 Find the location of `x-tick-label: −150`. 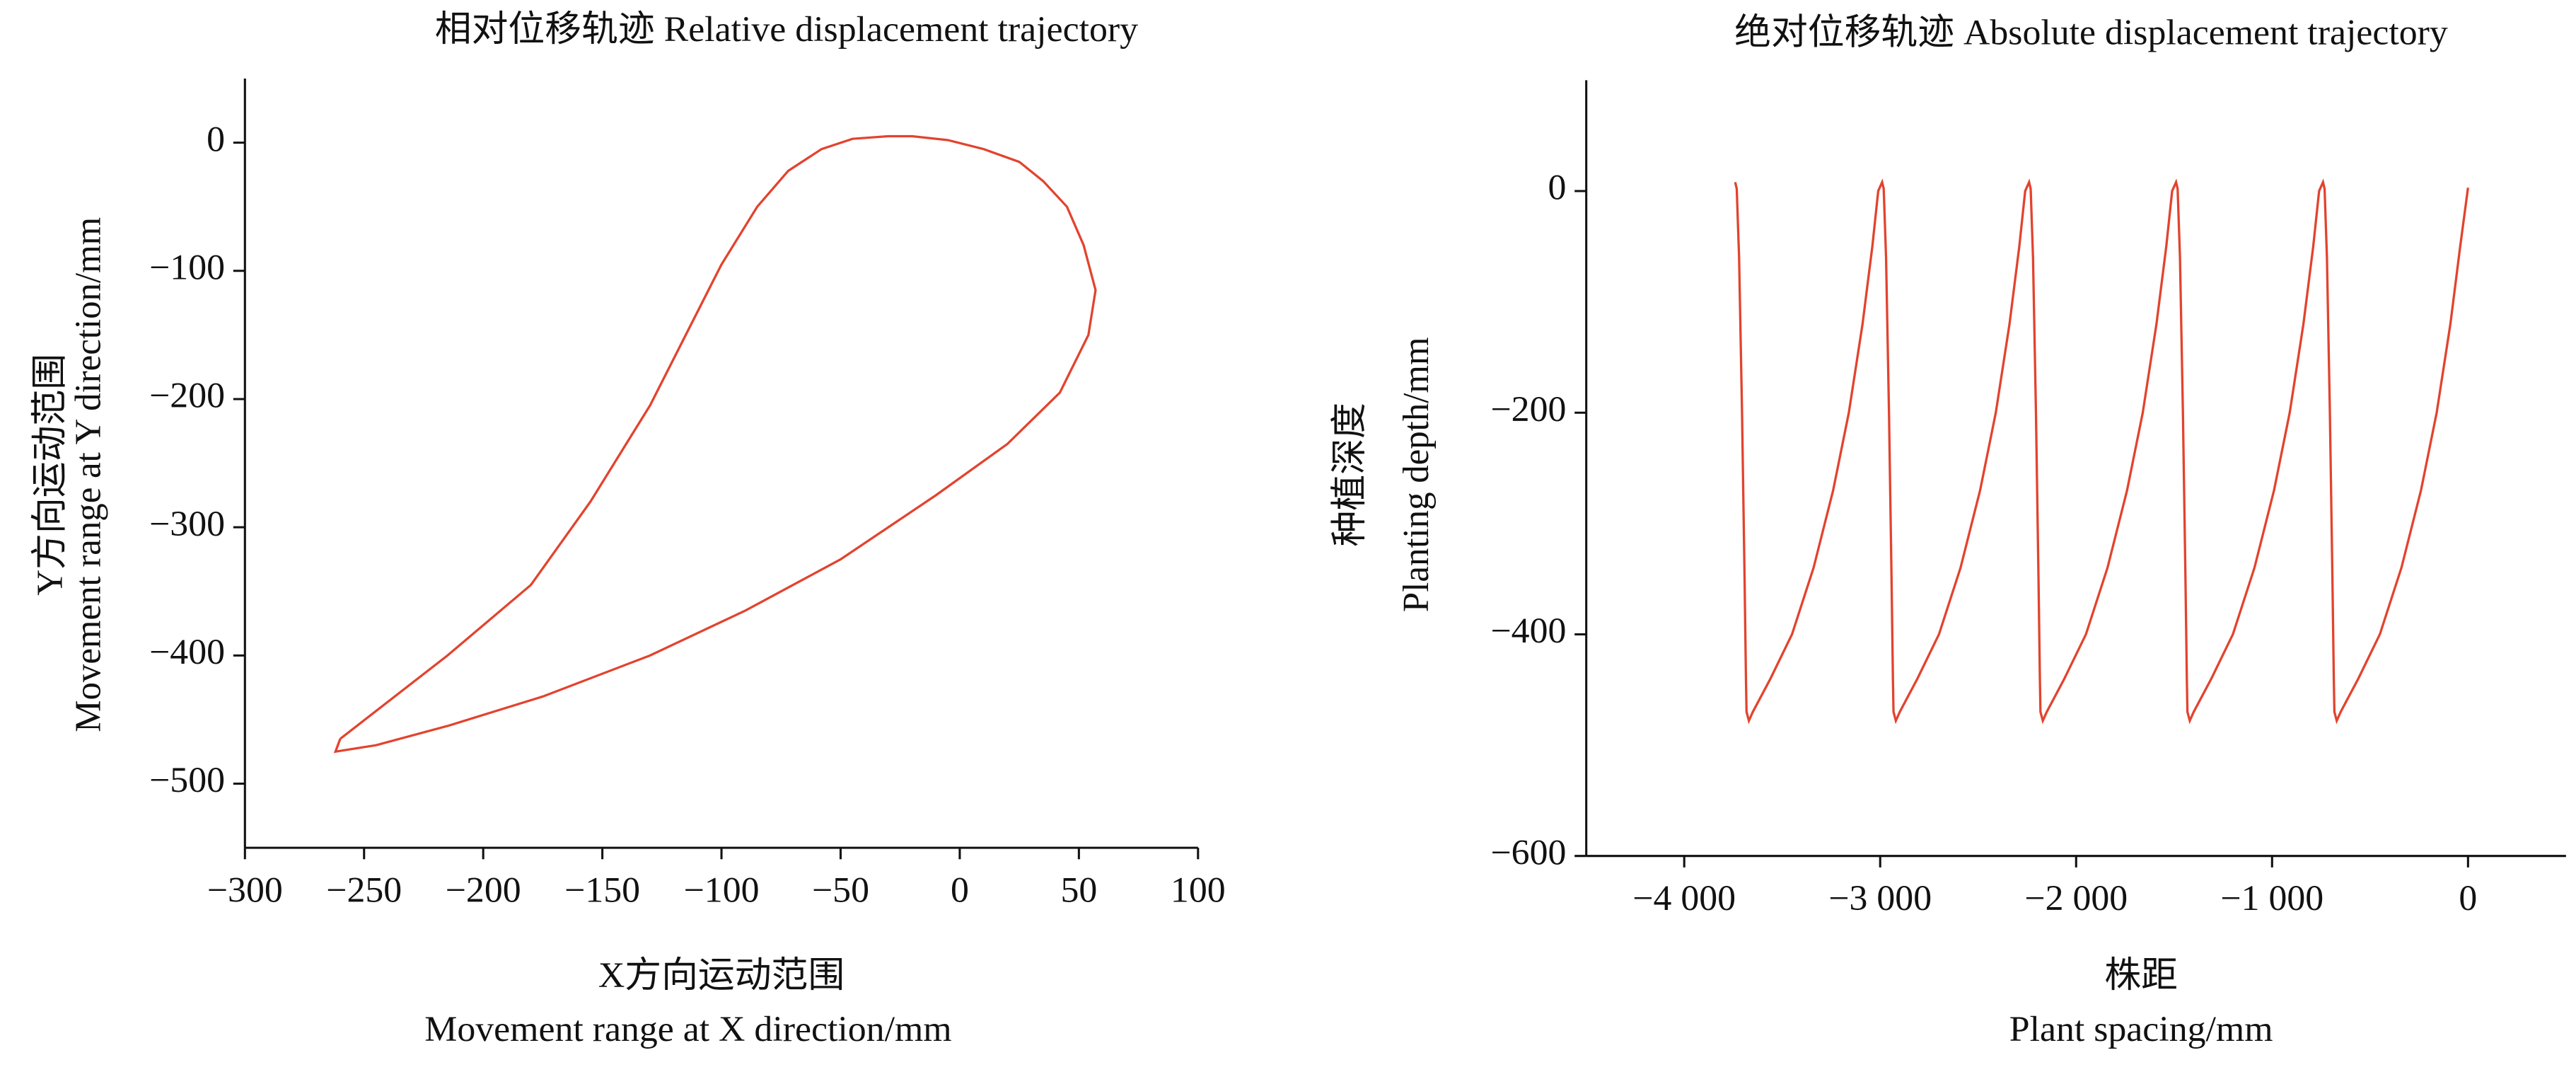

x-tick-label: −150 is located at coordinates (602, 890).